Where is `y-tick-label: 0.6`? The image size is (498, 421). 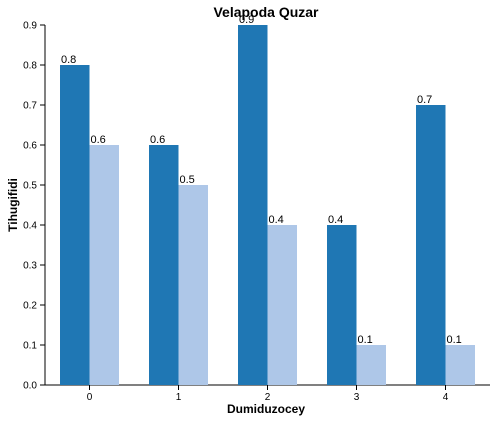 y-tick-label: 0.6 is located at coordinates (30, 146).